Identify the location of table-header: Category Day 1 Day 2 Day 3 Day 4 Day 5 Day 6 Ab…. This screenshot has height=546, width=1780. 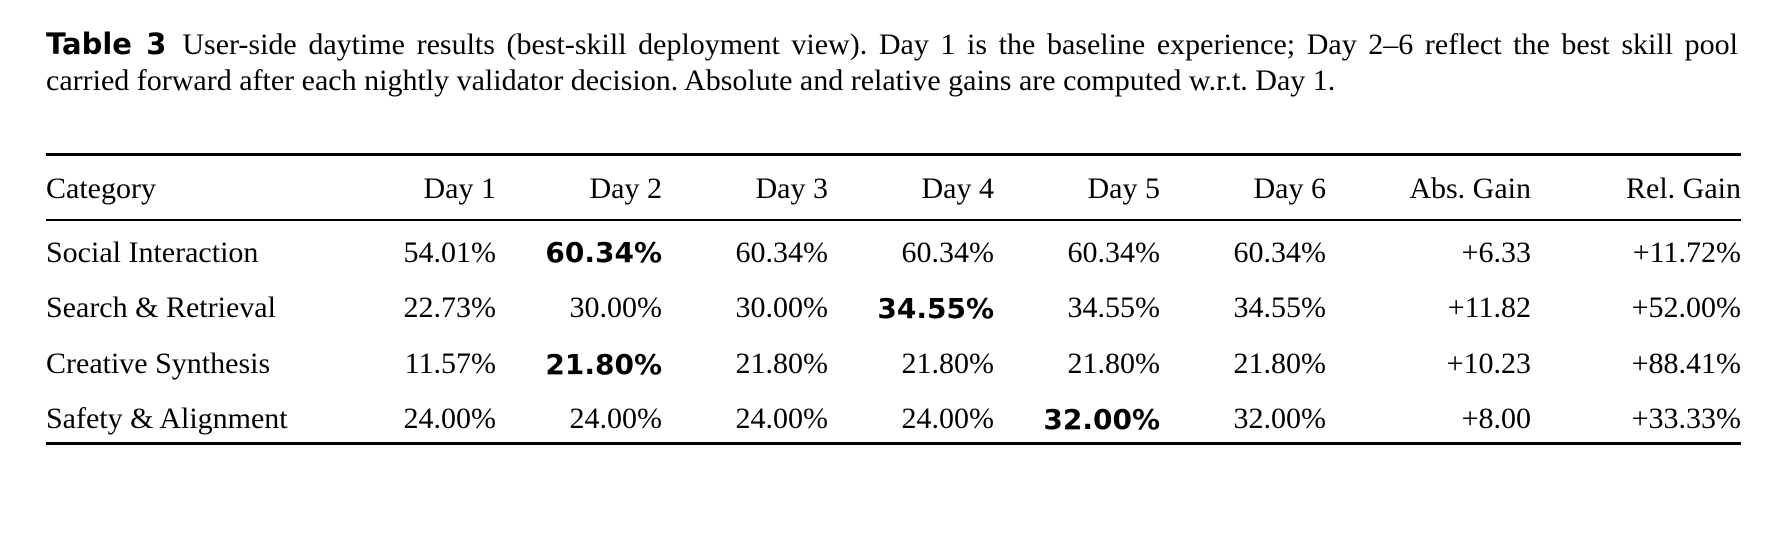
(893, 187).